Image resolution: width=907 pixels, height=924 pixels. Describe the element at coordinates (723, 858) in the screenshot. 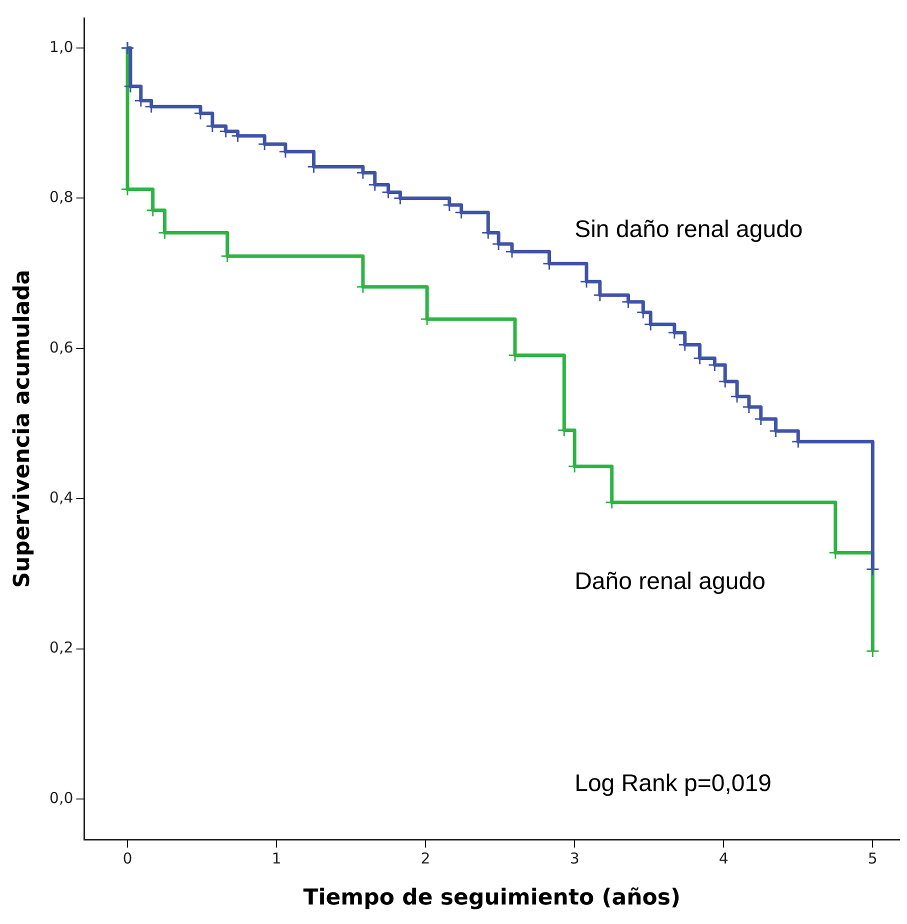

I see `x-tick-label: 4` at that location.